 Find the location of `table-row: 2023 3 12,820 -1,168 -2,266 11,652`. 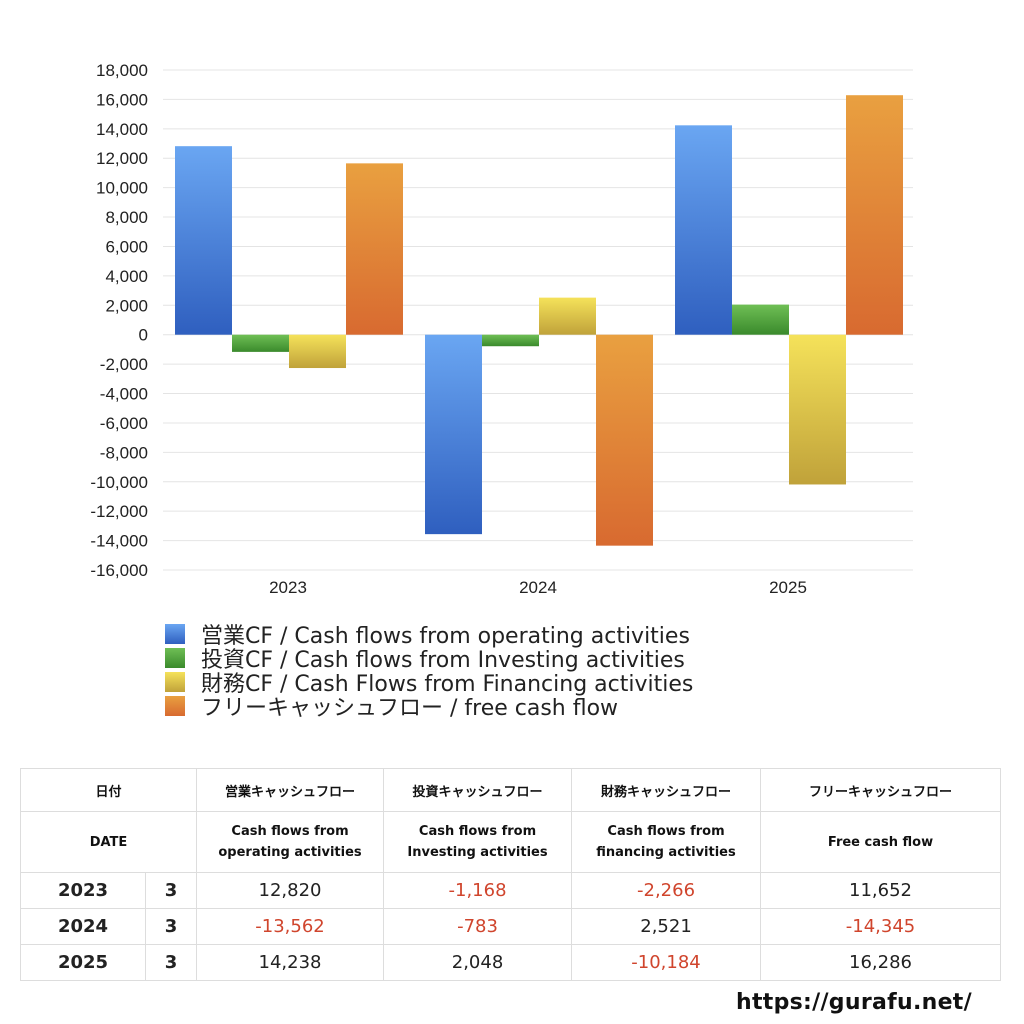

table-row: 2023 3 12,820 -1,168 -2,266 11,652 is located at coordinates (511, 890).